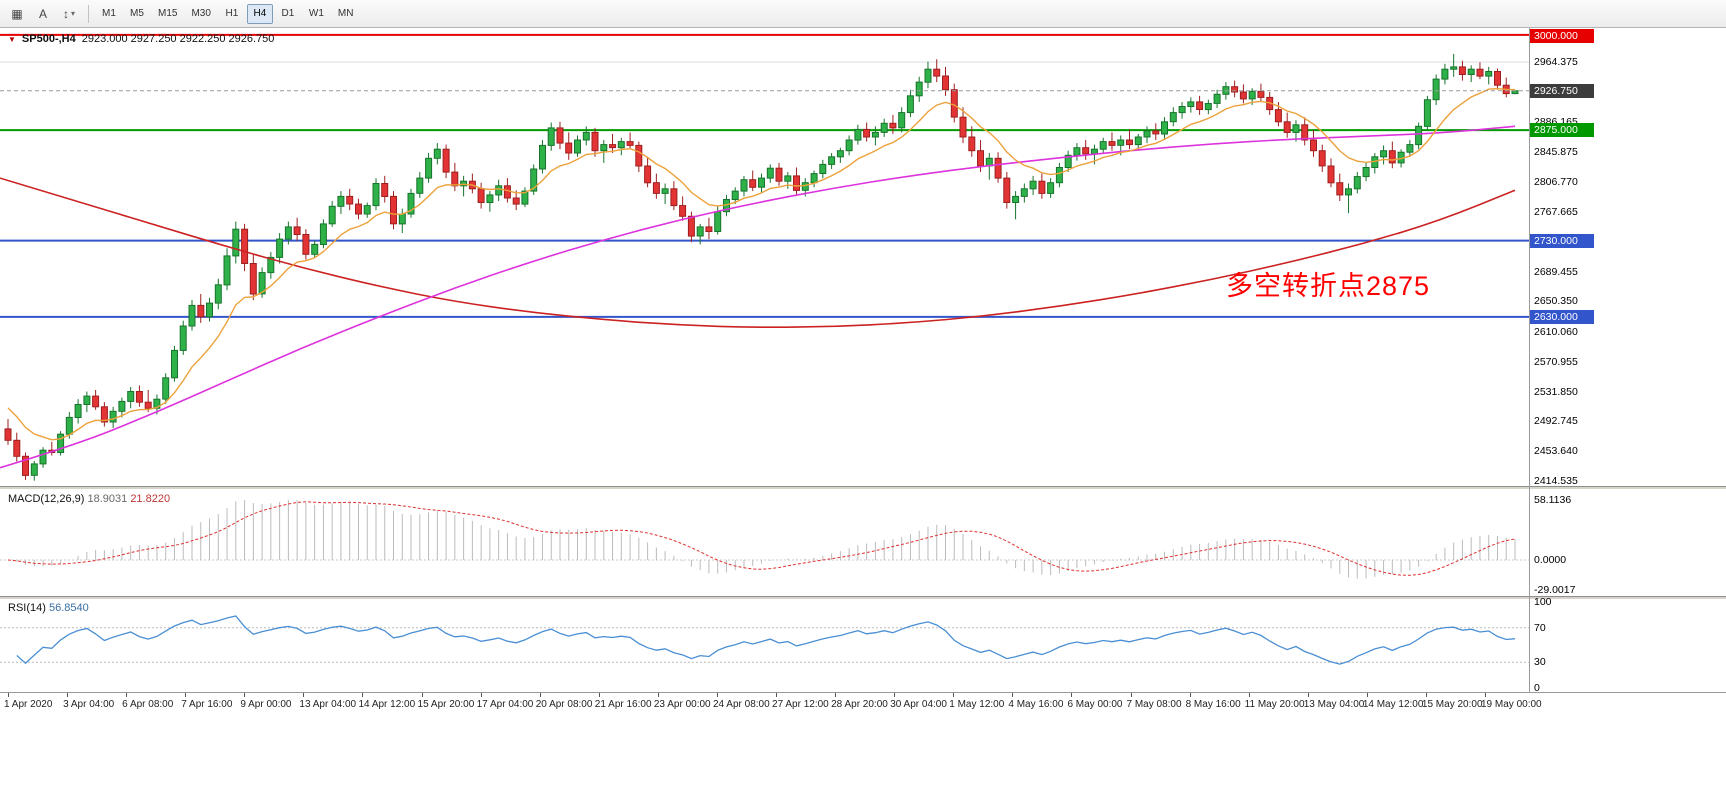  Describe the element at coordinates (107, 499) in the screenshot. I see `macd-value-main: 18.9031` at that location.